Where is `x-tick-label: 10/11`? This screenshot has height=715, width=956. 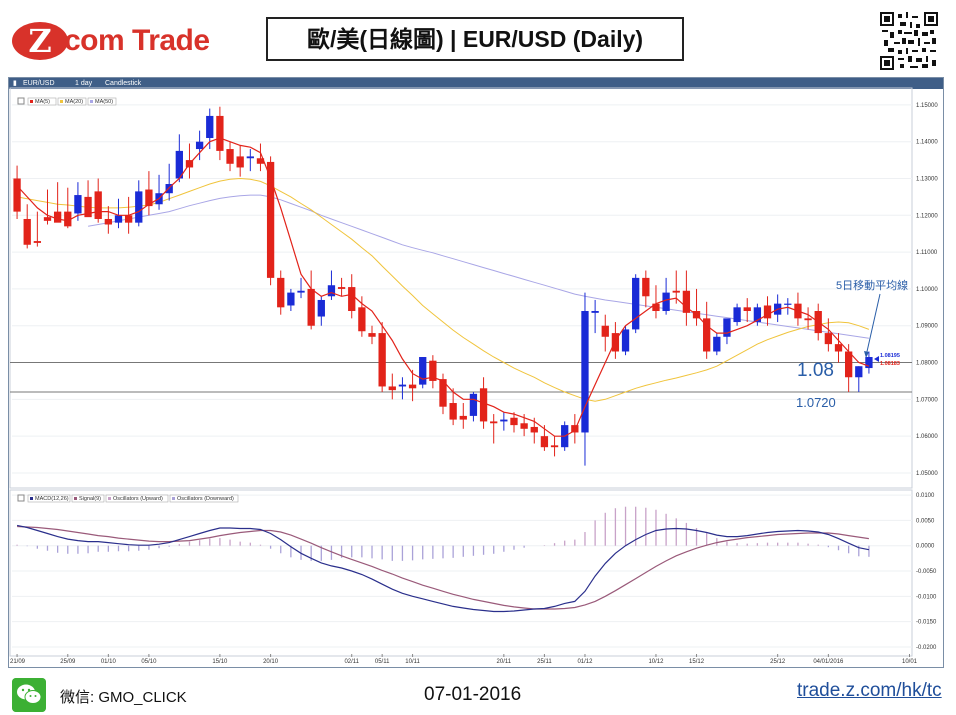
x-tick-label: 10/11 is located at coordinates (412, 662).